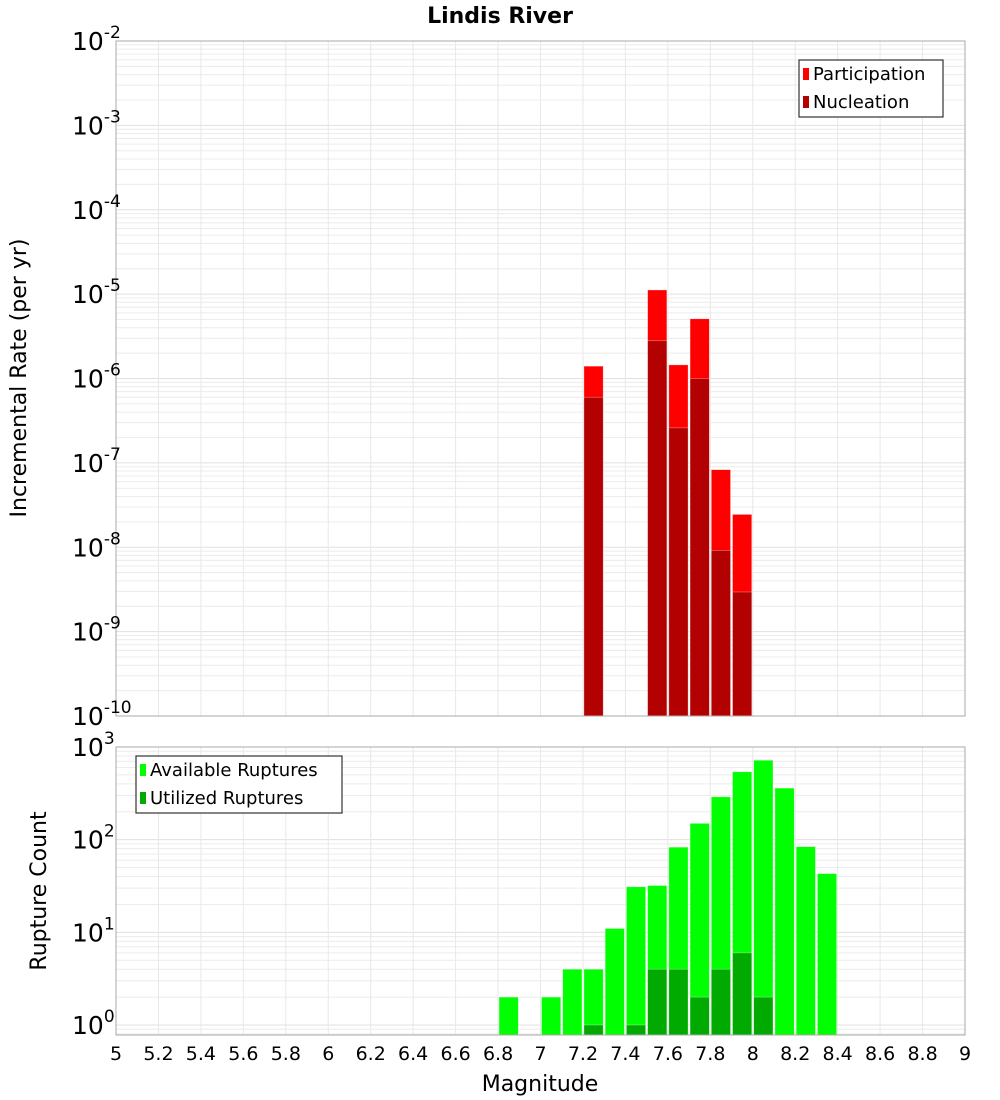 Image resolution: width=1000 pixels, height=1100 pixels. What do you see at coordinates (116, 1054) in the screenshot?
I see `x-tick-label: 5` at bounding box center [116, 1054].